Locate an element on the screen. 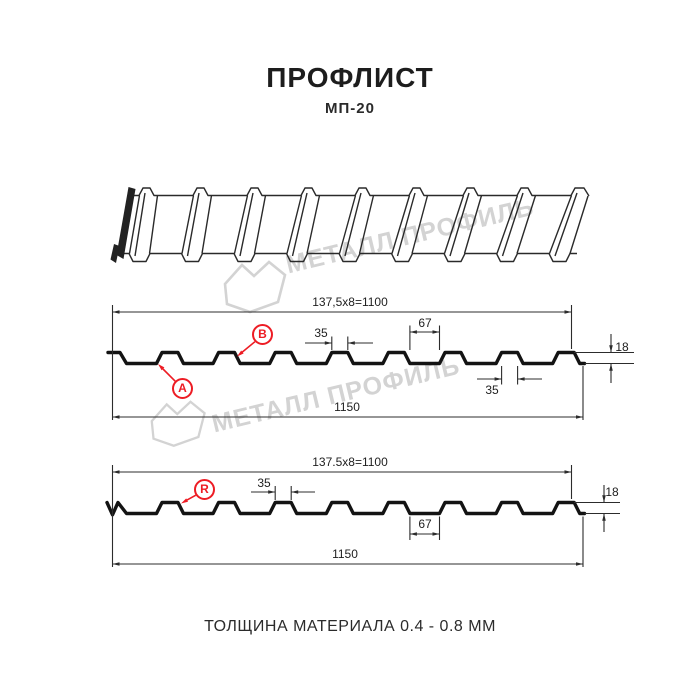 Image resolution: width=700 pixels, height=700 pixels. page-title: ПРОФЛИСТ is located at coordinates (350, 77).